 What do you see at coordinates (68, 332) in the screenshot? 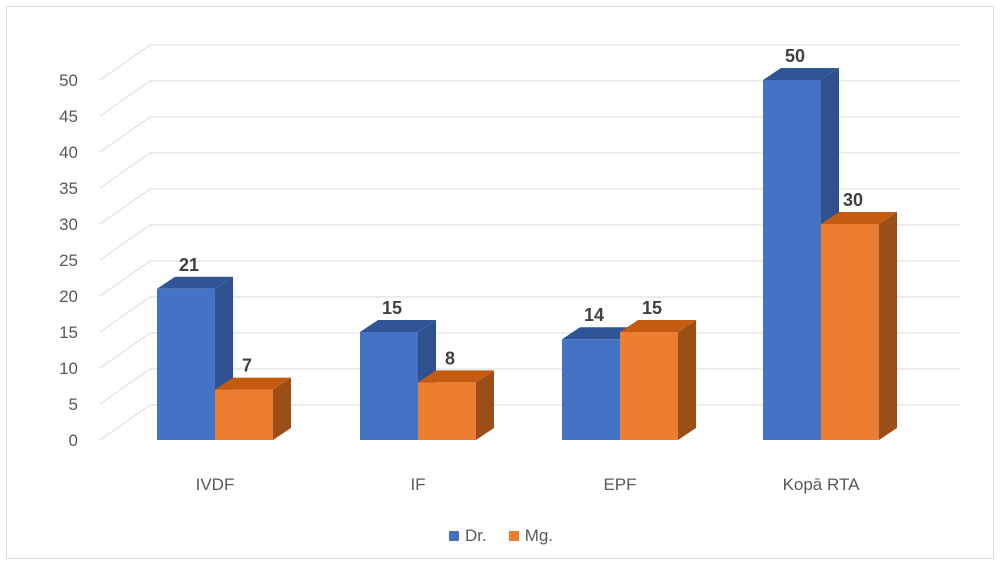
I see `y-tick-label: 15` at bounding box center [68, 332].